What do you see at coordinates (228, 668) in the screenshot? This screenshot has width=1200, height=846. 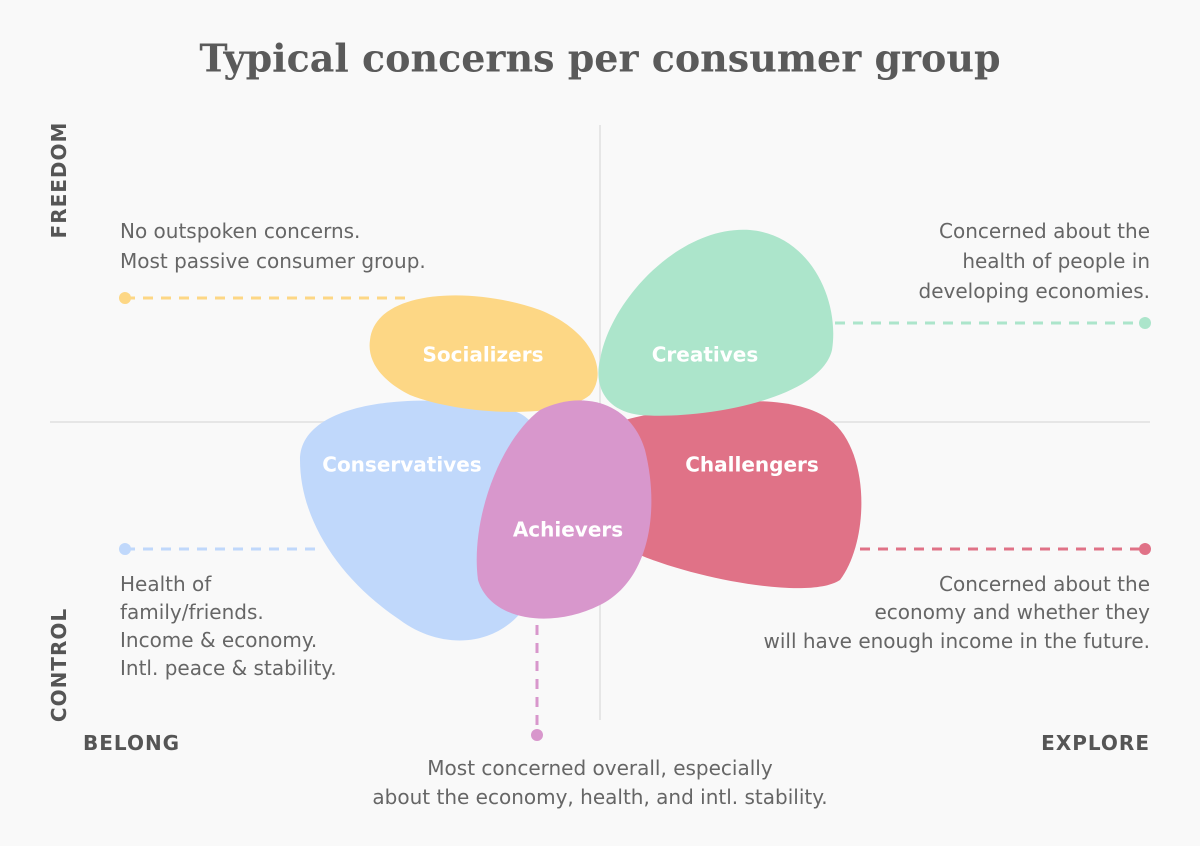 I see `concern-line: Intl. peace & stability.` at bounding box center [228, 668].